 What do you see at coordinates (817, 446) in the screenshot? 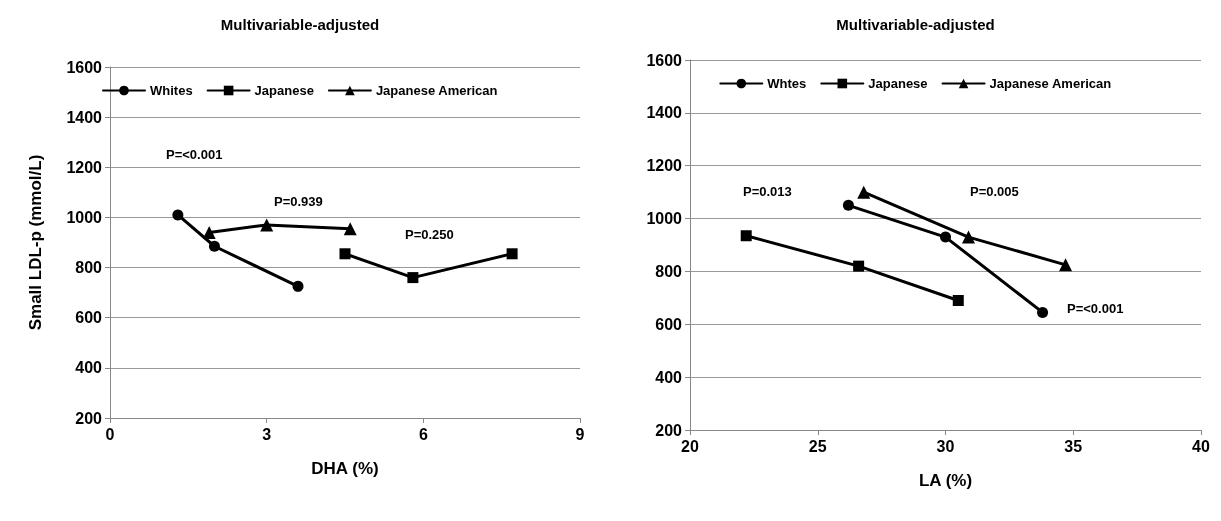
I see `x-tick-label: 25` at bounding box center [817, 446].